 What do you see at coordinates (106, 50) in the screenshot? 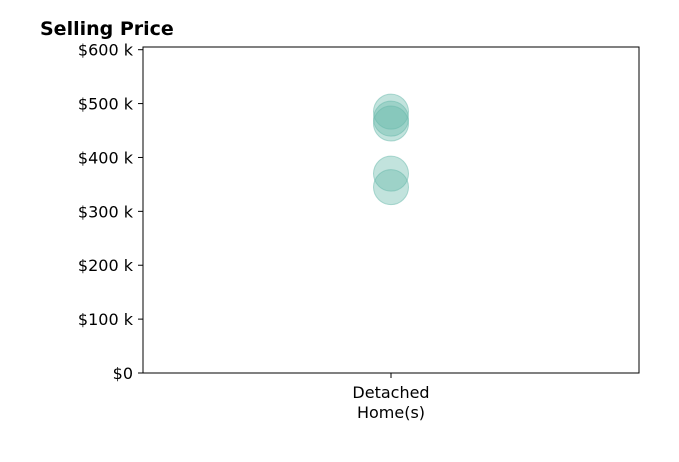
I see `y-tick-label: $600 k` at bounding box center [106, 50].